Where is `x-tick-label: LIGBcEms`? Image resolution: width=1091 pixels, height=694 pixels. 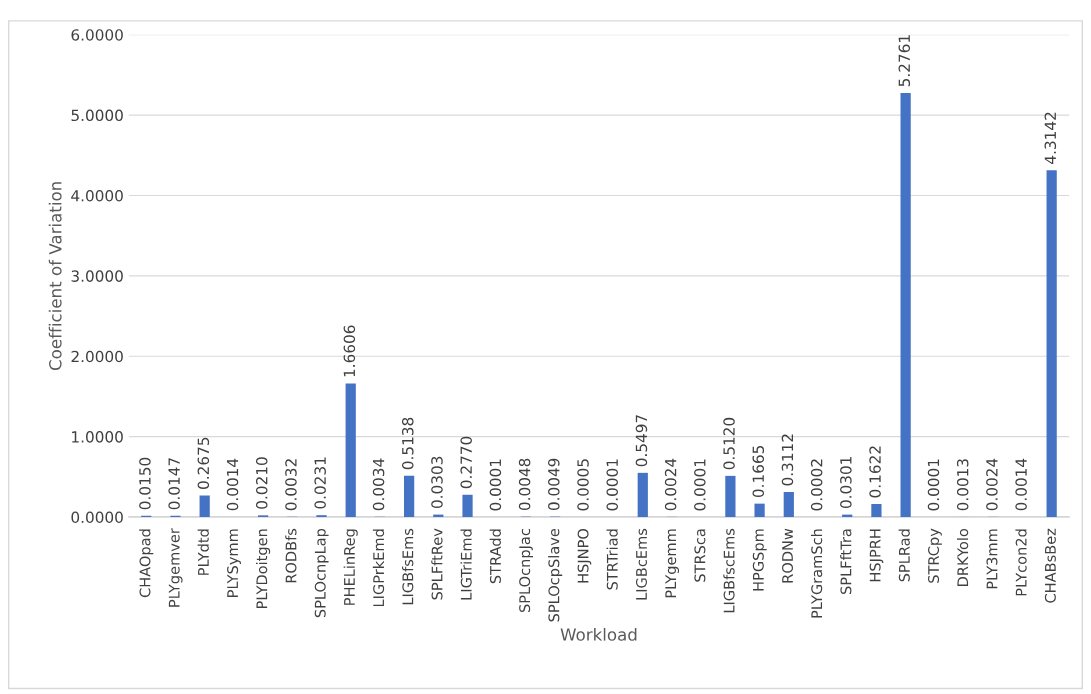 x-tick-label: LIGBcEms is located at coordinates (641, 564).